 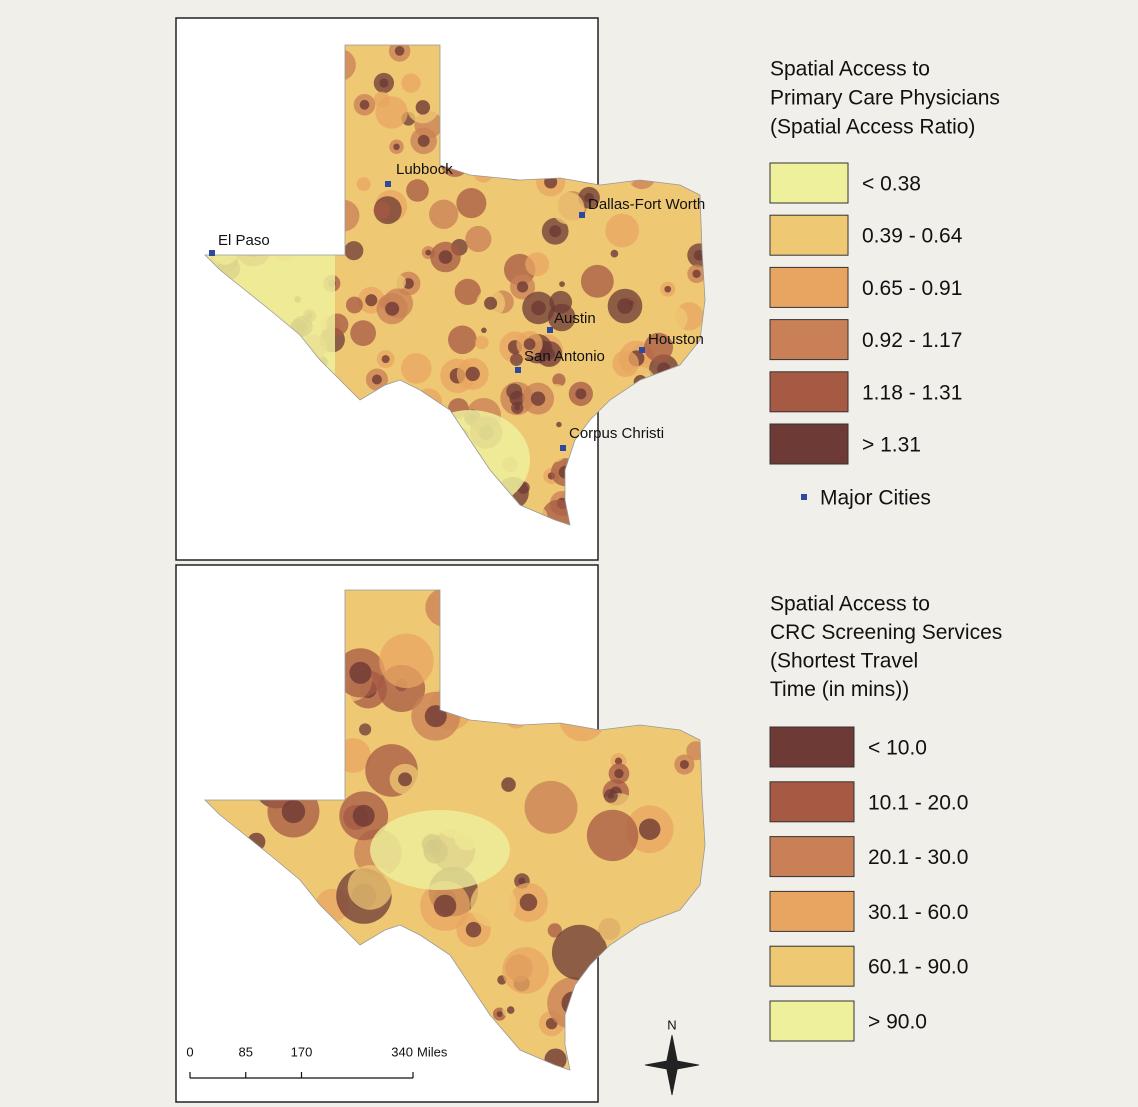 I want to click on legend-label: > 90.0, so click(x=897, y=1022).